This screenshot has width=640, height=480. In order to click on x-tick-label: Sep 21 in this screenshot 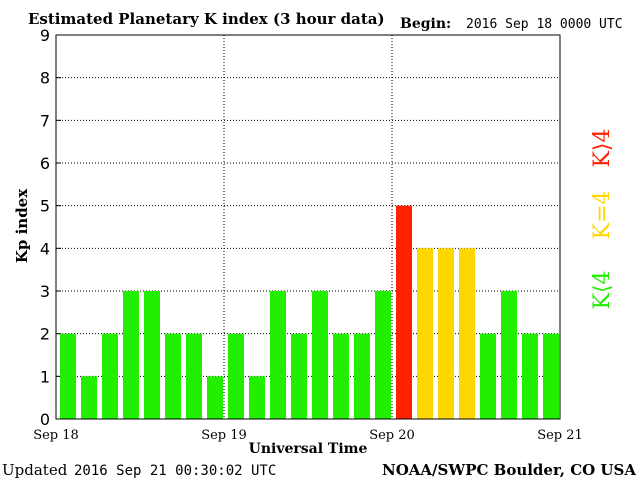, I will do `click(560, 435)`.